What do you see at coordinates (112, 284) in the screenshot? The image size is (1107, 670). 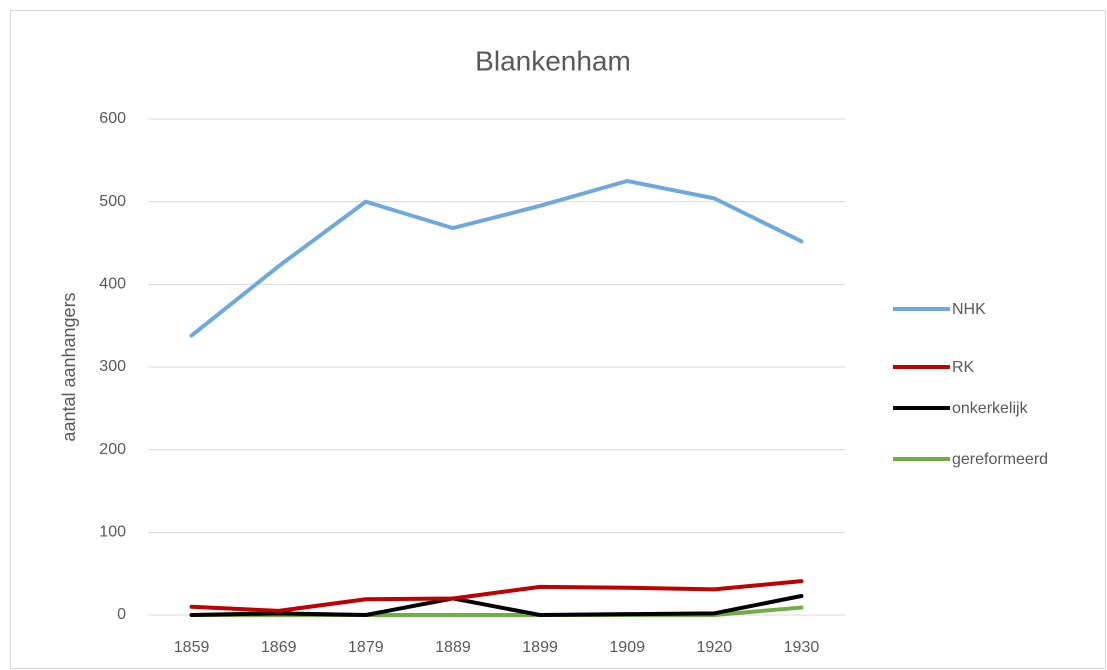 I see `y-tick-label: 400` at bounding box center [112, 284].